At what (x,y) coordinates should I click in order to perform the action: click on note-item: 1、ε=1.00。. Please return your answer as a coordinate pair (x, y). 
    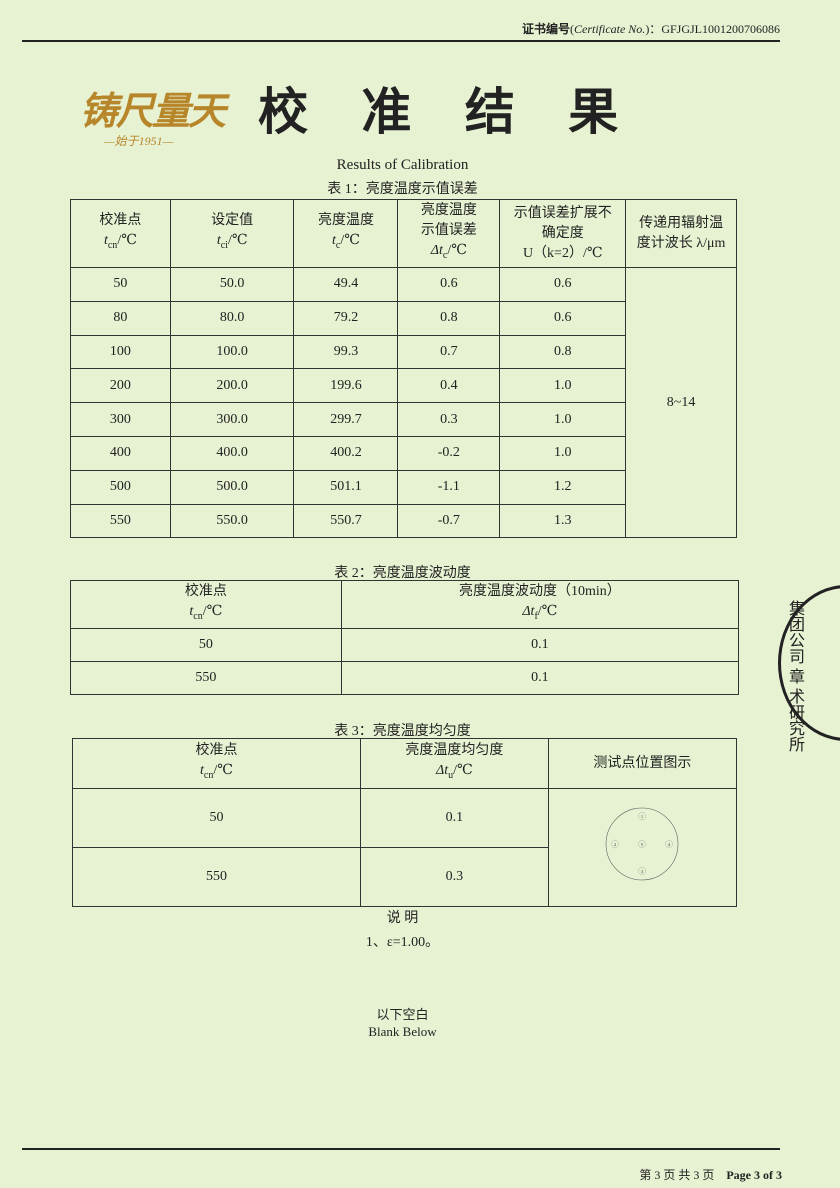
    Looking at the image, I should click on (402, 942).